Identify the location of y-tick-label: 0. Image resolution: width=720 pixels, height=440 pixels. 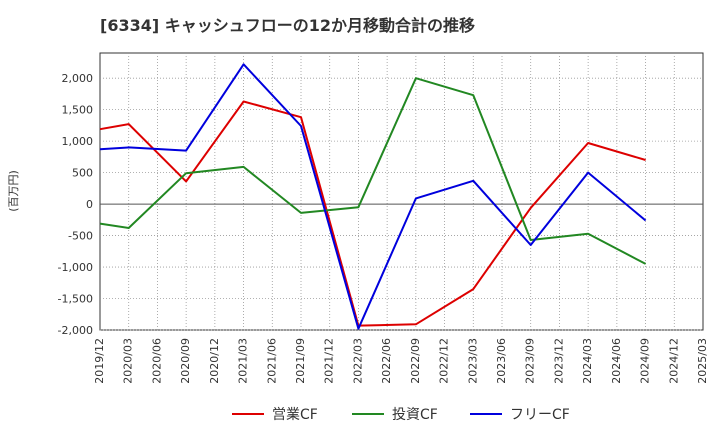
(89, 204).